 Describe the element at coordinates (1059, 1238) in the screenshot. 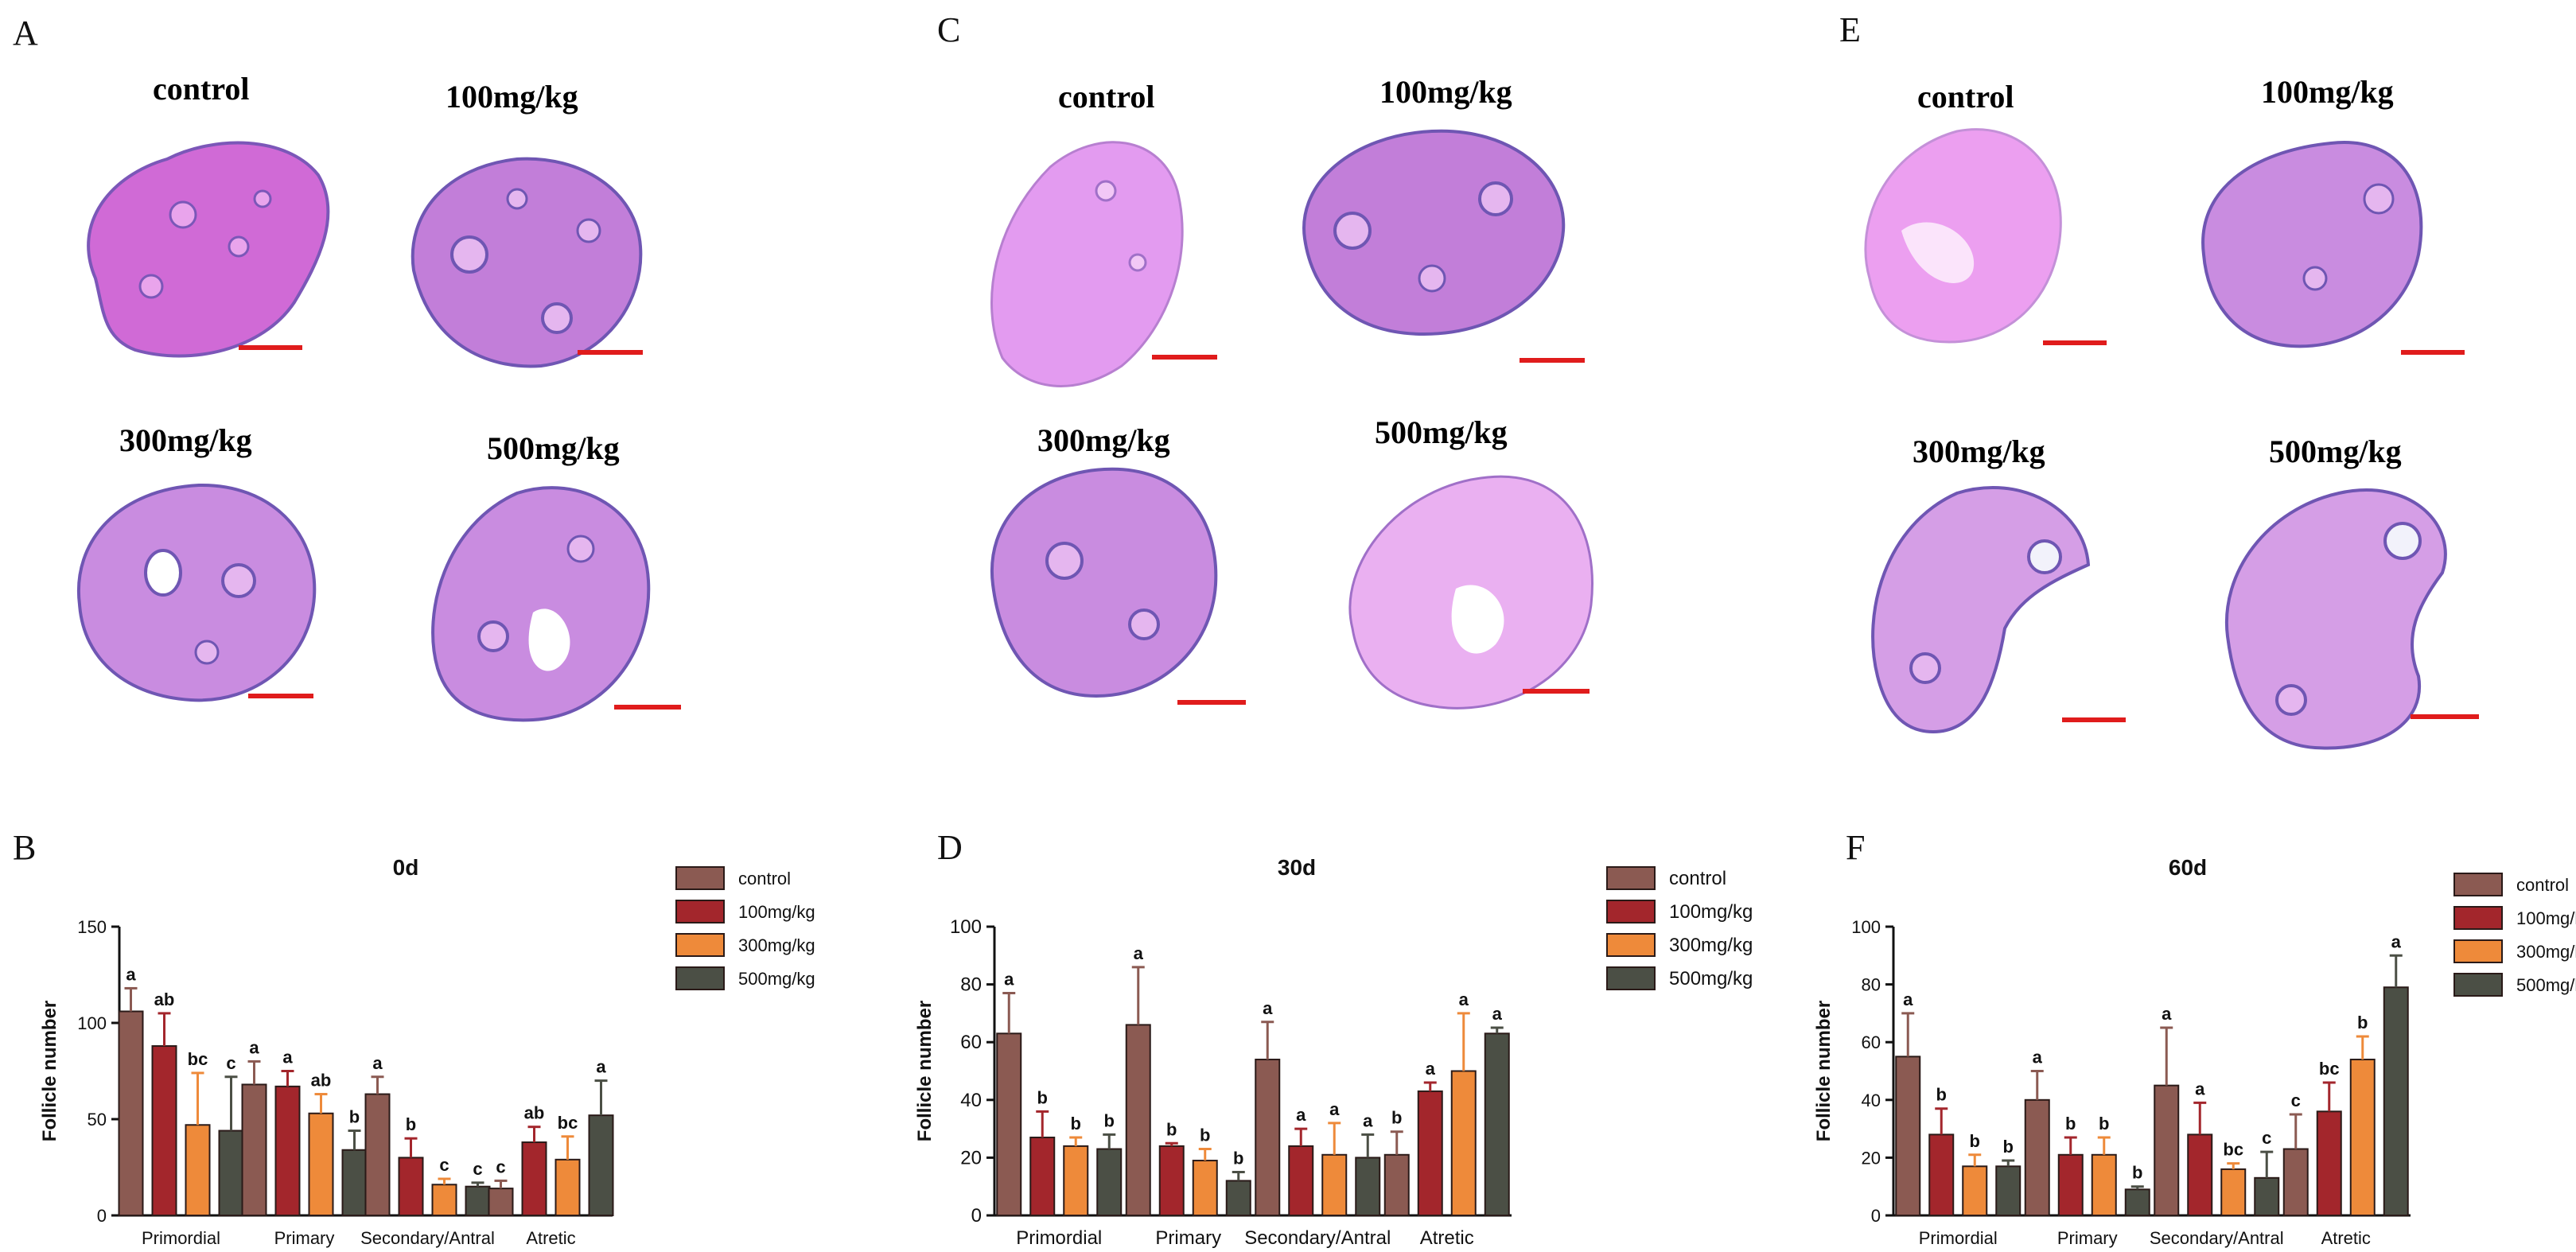

I see `x-tick-label: Primordial` at that location.